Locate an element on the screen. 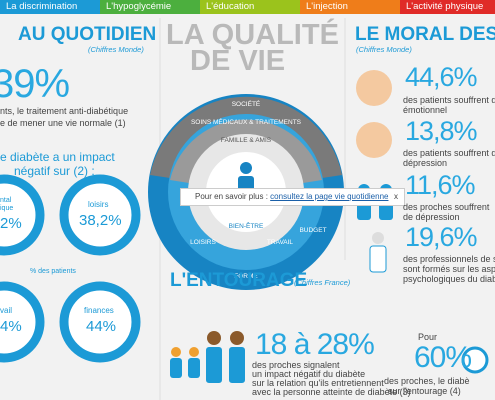  circle-value: 4% is located at coordinates (11, 326).